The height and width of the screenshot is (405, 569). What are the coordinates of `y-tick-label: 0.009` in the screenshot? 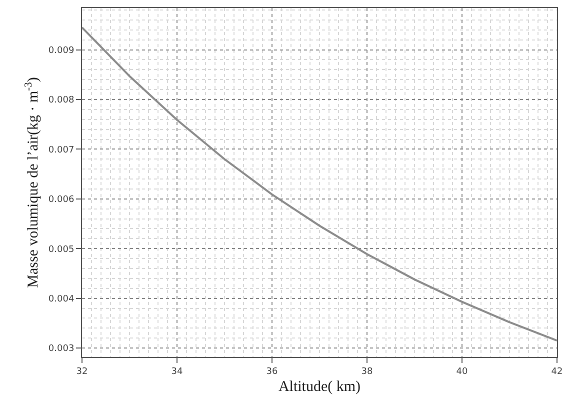 It's located at (61, 51).